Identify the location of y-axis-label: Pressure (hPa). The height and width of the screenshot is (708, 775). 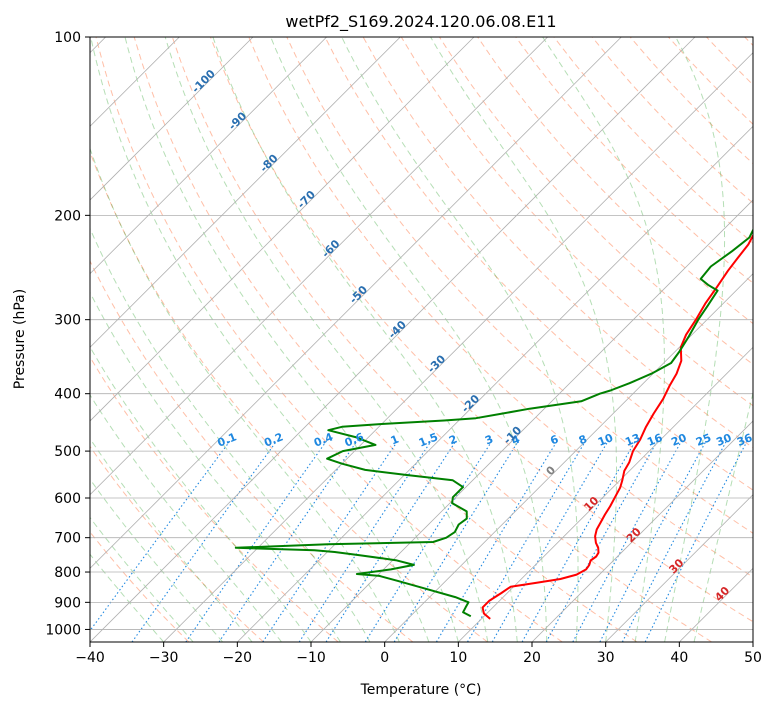
(20, 339).